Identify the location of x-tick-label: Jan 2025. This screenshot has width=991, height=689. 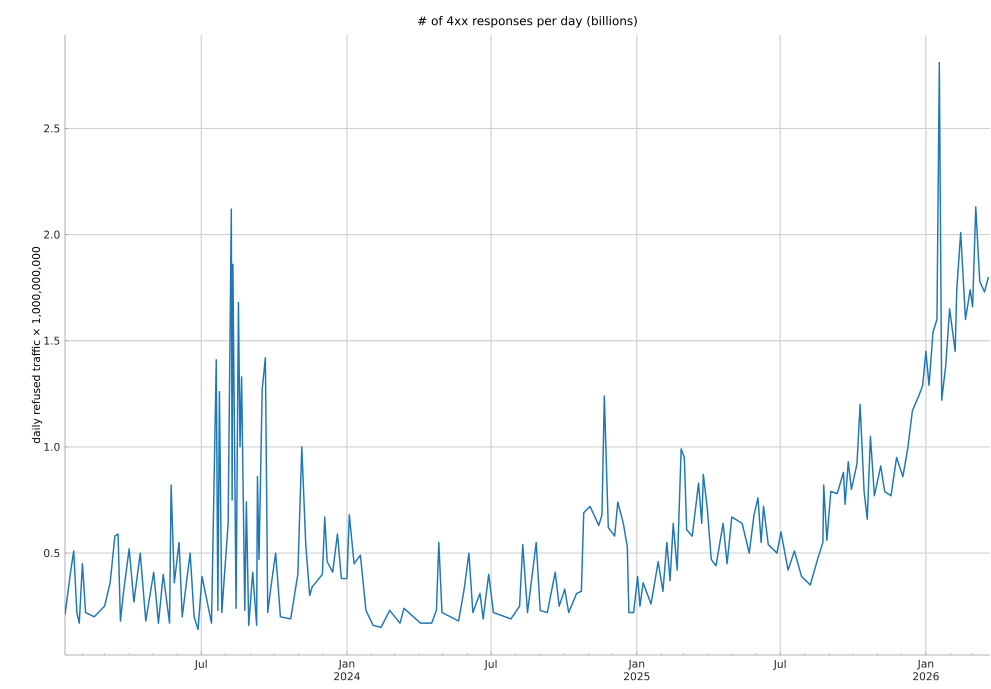
(637, 670).